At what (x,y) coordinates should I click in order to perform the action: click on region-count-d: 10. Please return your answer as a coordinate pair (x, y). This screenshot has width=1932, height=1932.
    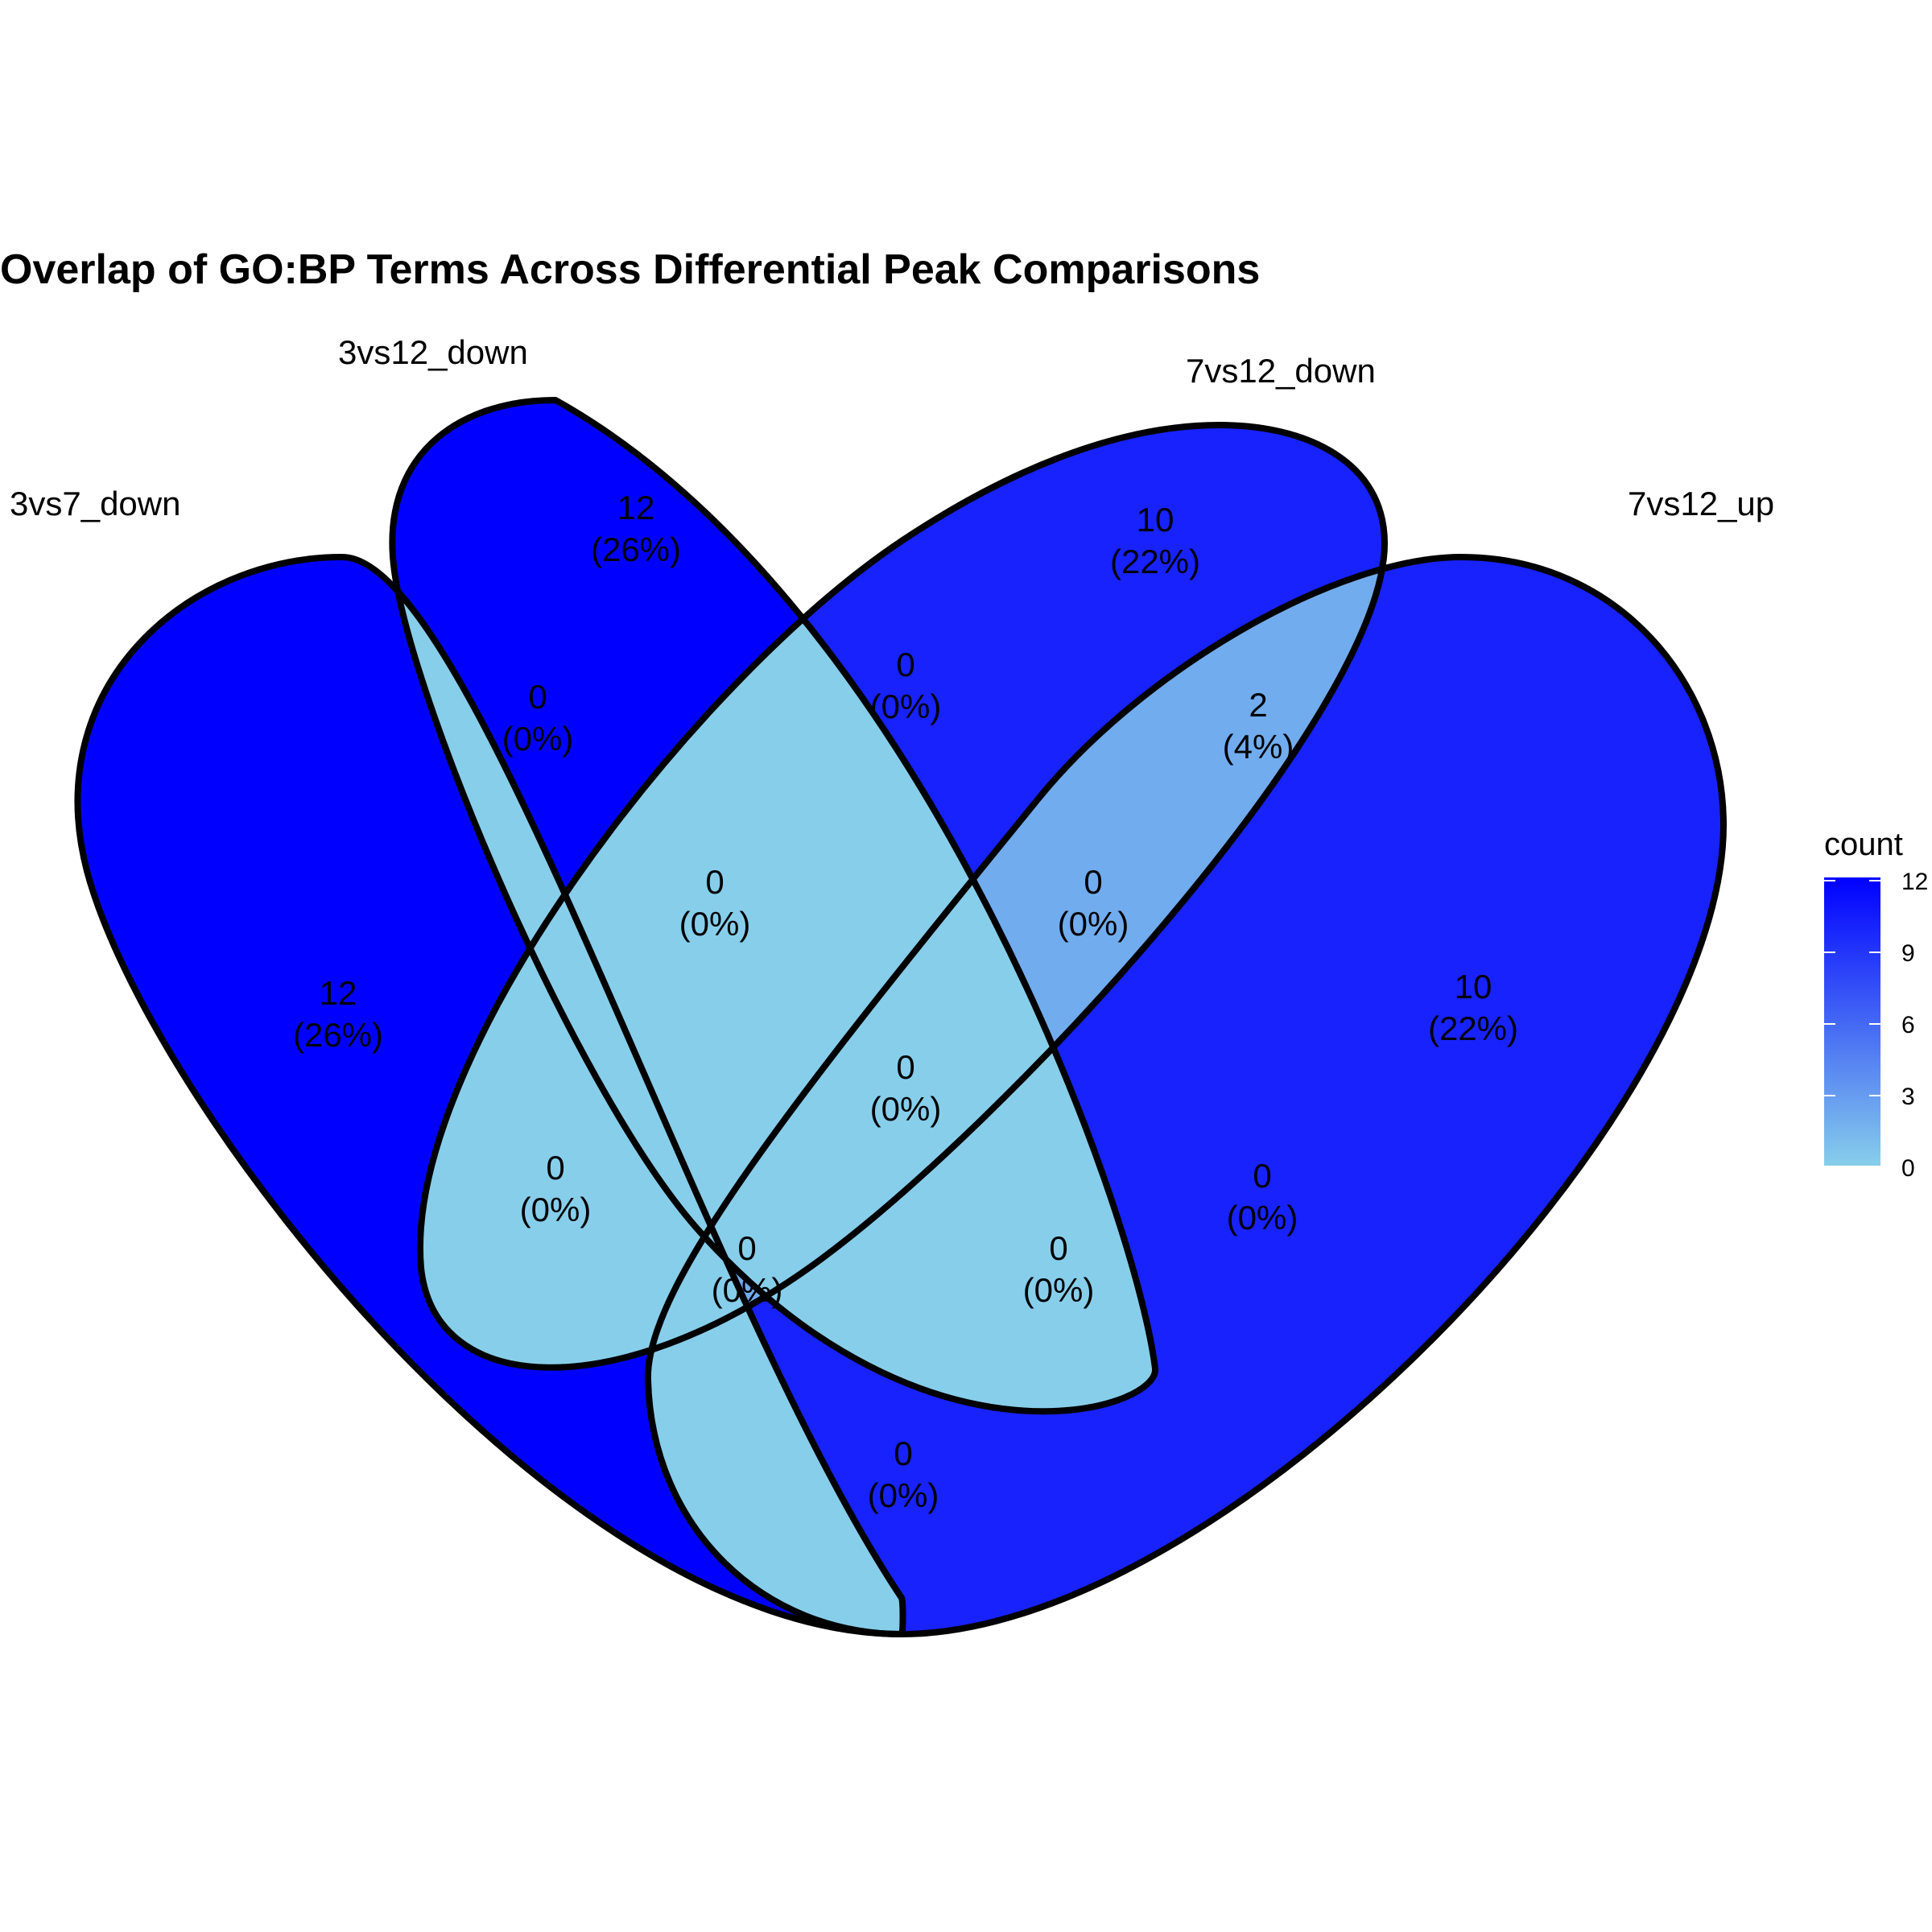
    Looking at the image, I should click on (1473, 986).